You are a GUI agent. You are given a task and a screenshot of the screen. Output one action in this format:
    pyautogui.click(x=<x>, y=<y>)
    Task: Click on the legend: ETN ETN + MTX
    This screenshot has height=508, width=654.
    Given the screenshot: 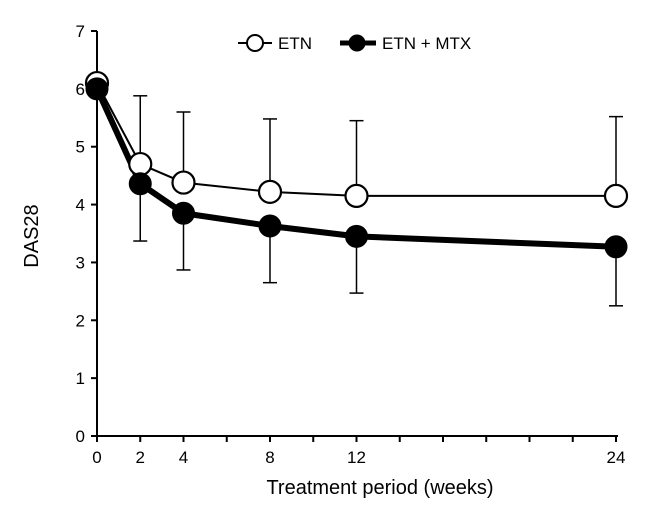 What is the action you would take?
    pyautogui.click(x=354, y=43)
    